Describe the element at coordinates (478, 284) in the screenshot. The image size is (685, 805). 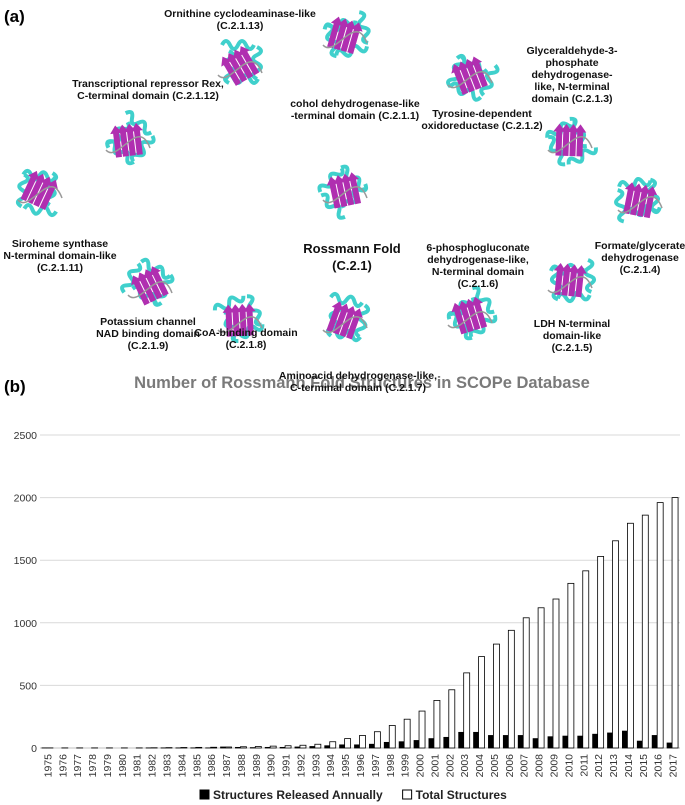
I see `structure-label: (C.2.1.6)` at that location.